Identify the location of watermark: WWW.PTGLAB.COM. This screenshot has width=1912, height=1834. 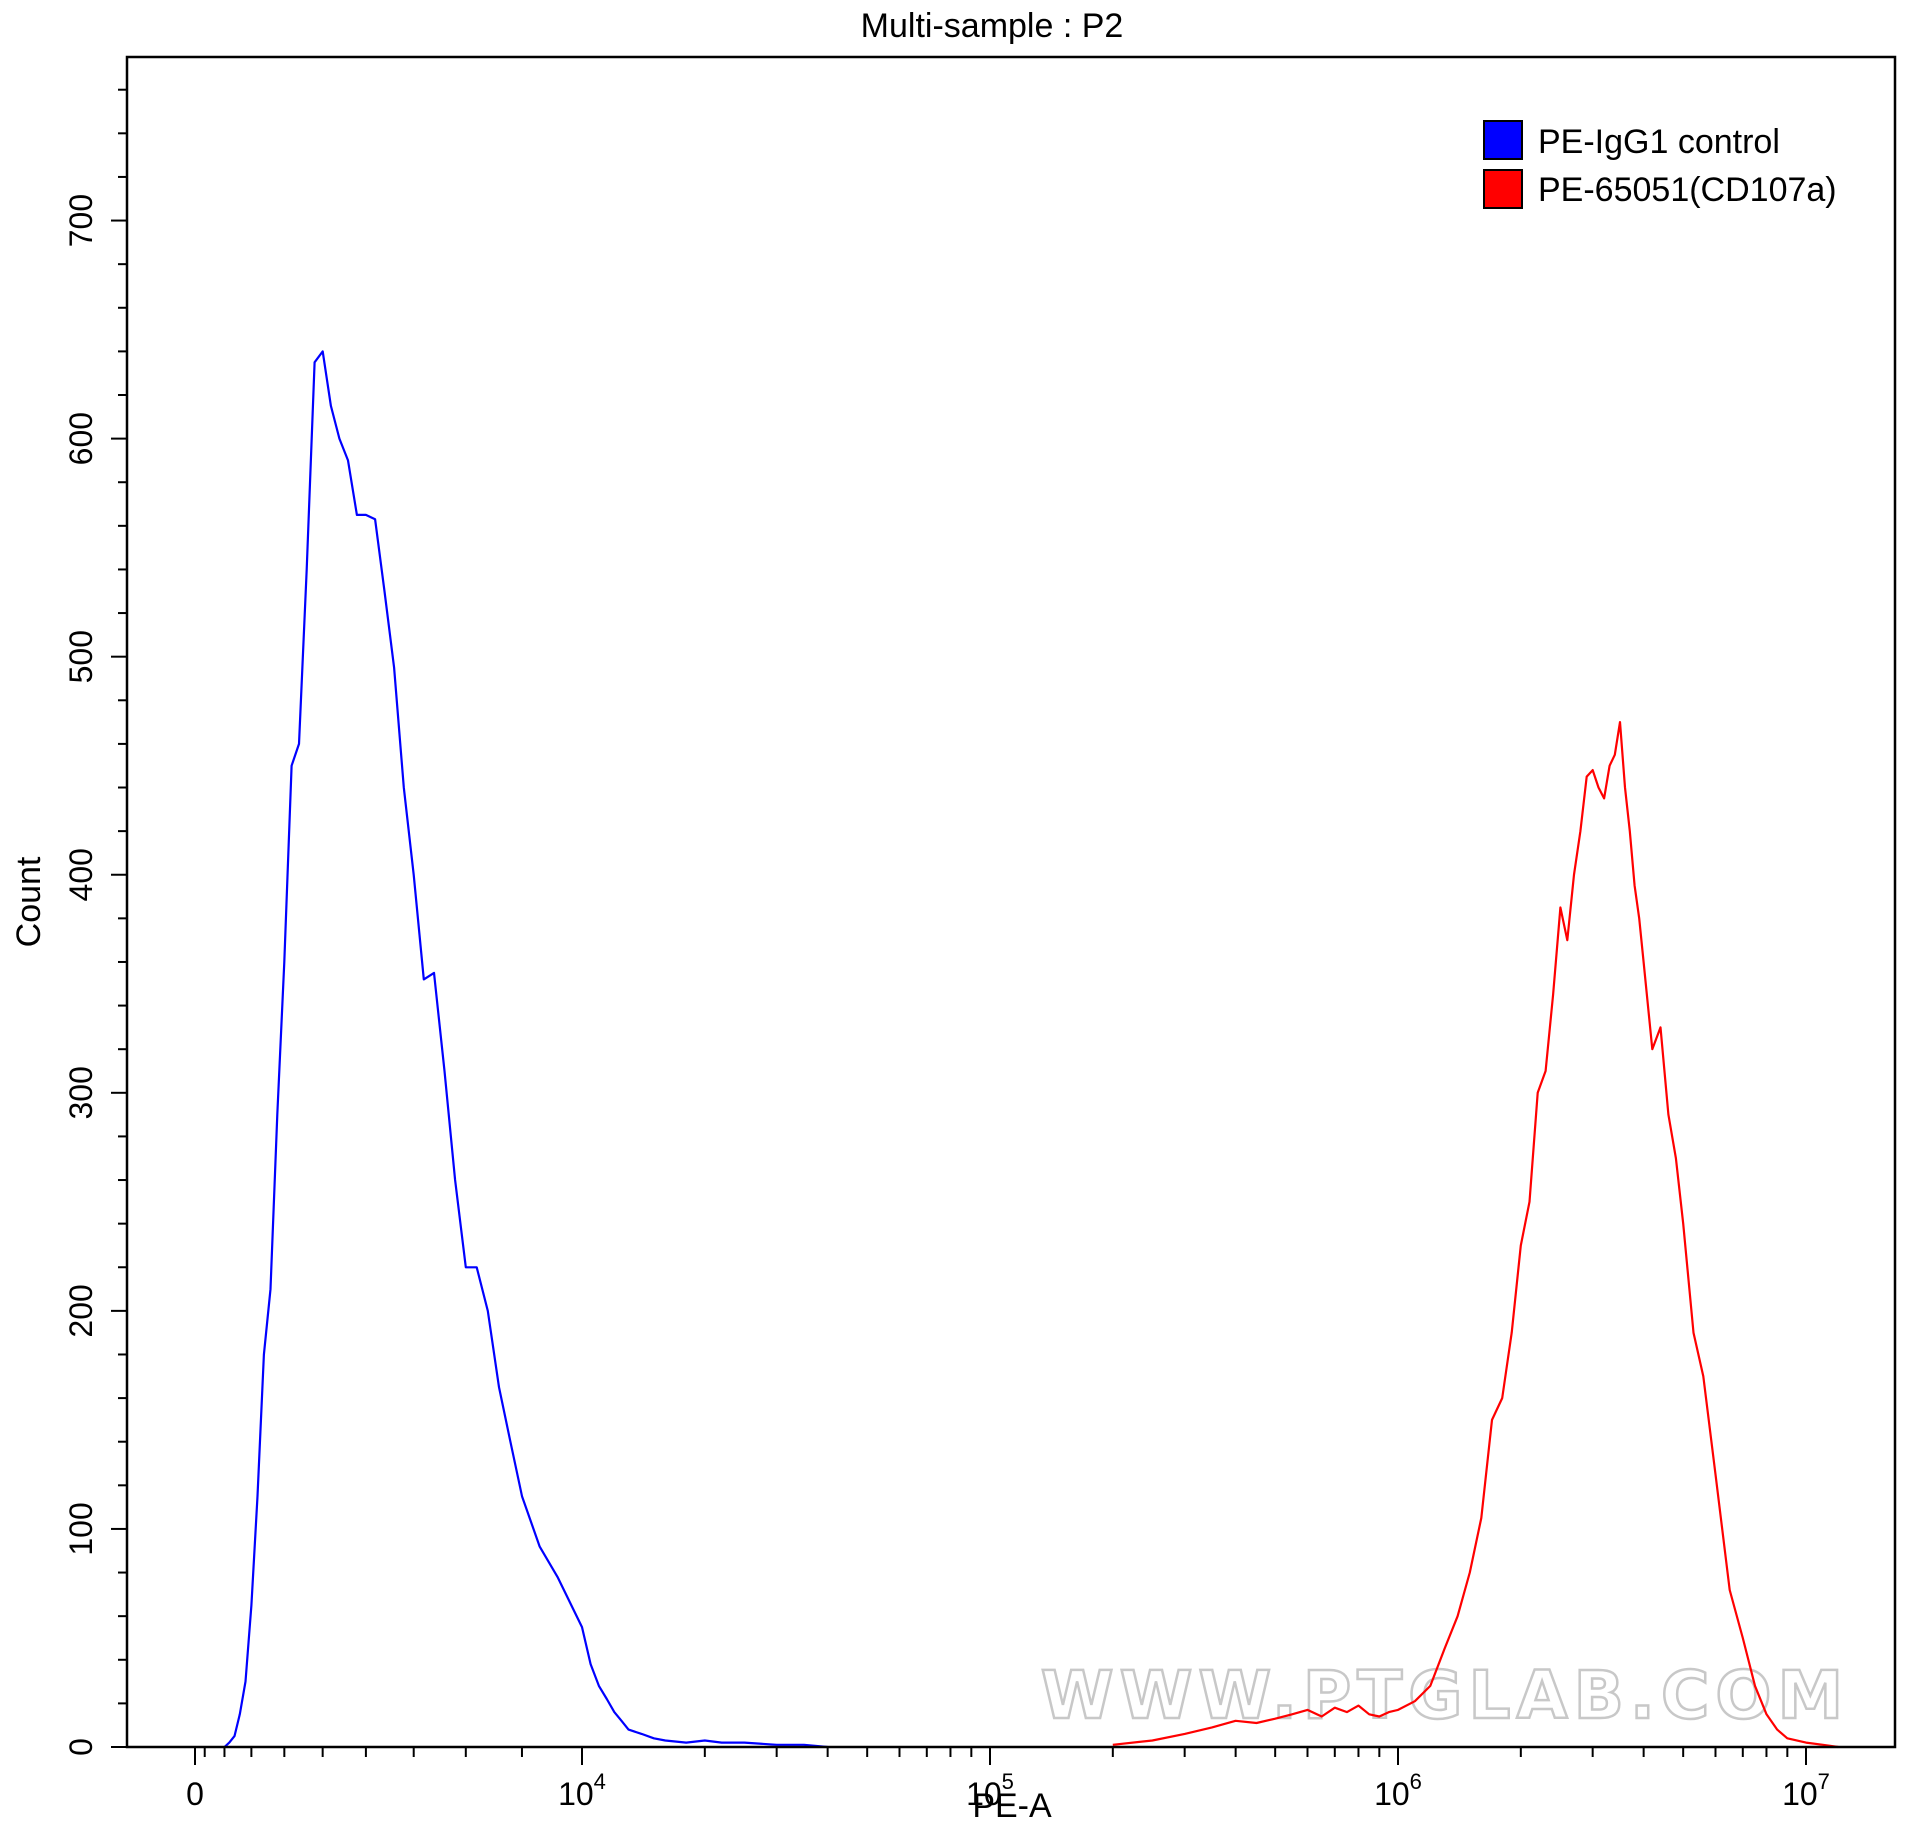
(1444, 1696).